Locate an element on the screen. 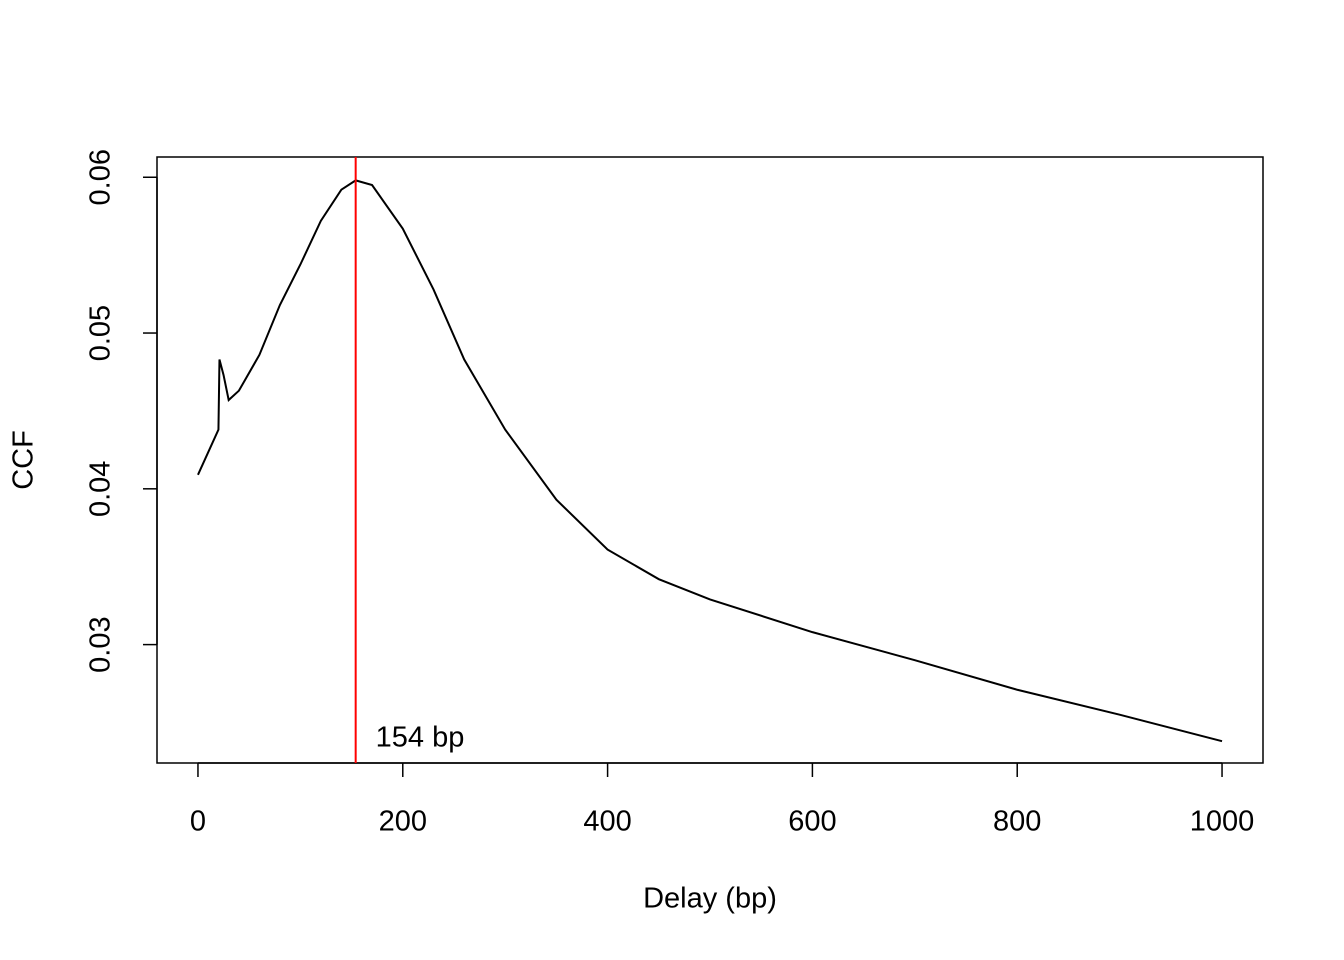  peak-label: 154 bp is located at coordinates (420, 738).